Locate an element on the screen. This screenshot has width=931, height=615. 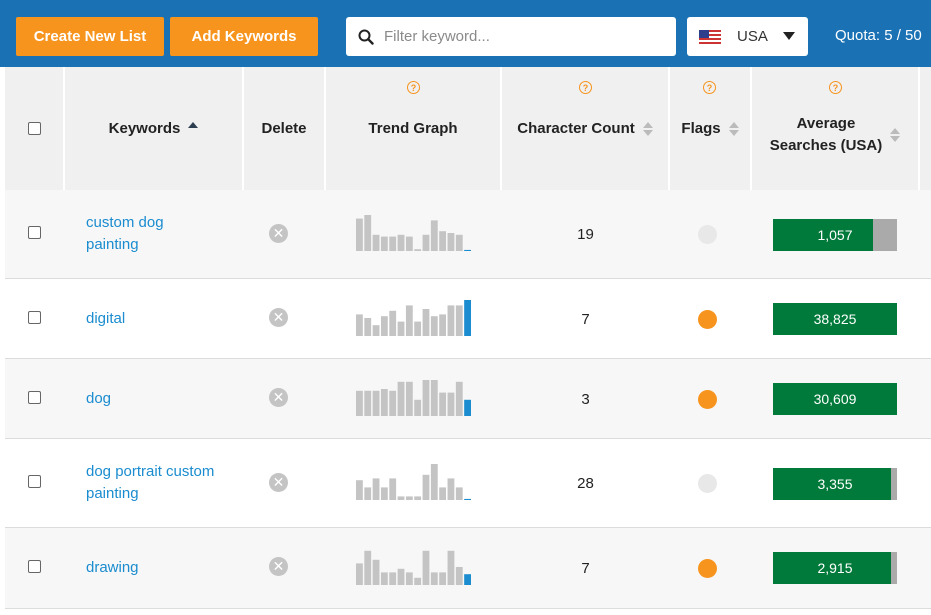
table-row: digital ✕ 7 38,825 is located at coordinates (468, 319).